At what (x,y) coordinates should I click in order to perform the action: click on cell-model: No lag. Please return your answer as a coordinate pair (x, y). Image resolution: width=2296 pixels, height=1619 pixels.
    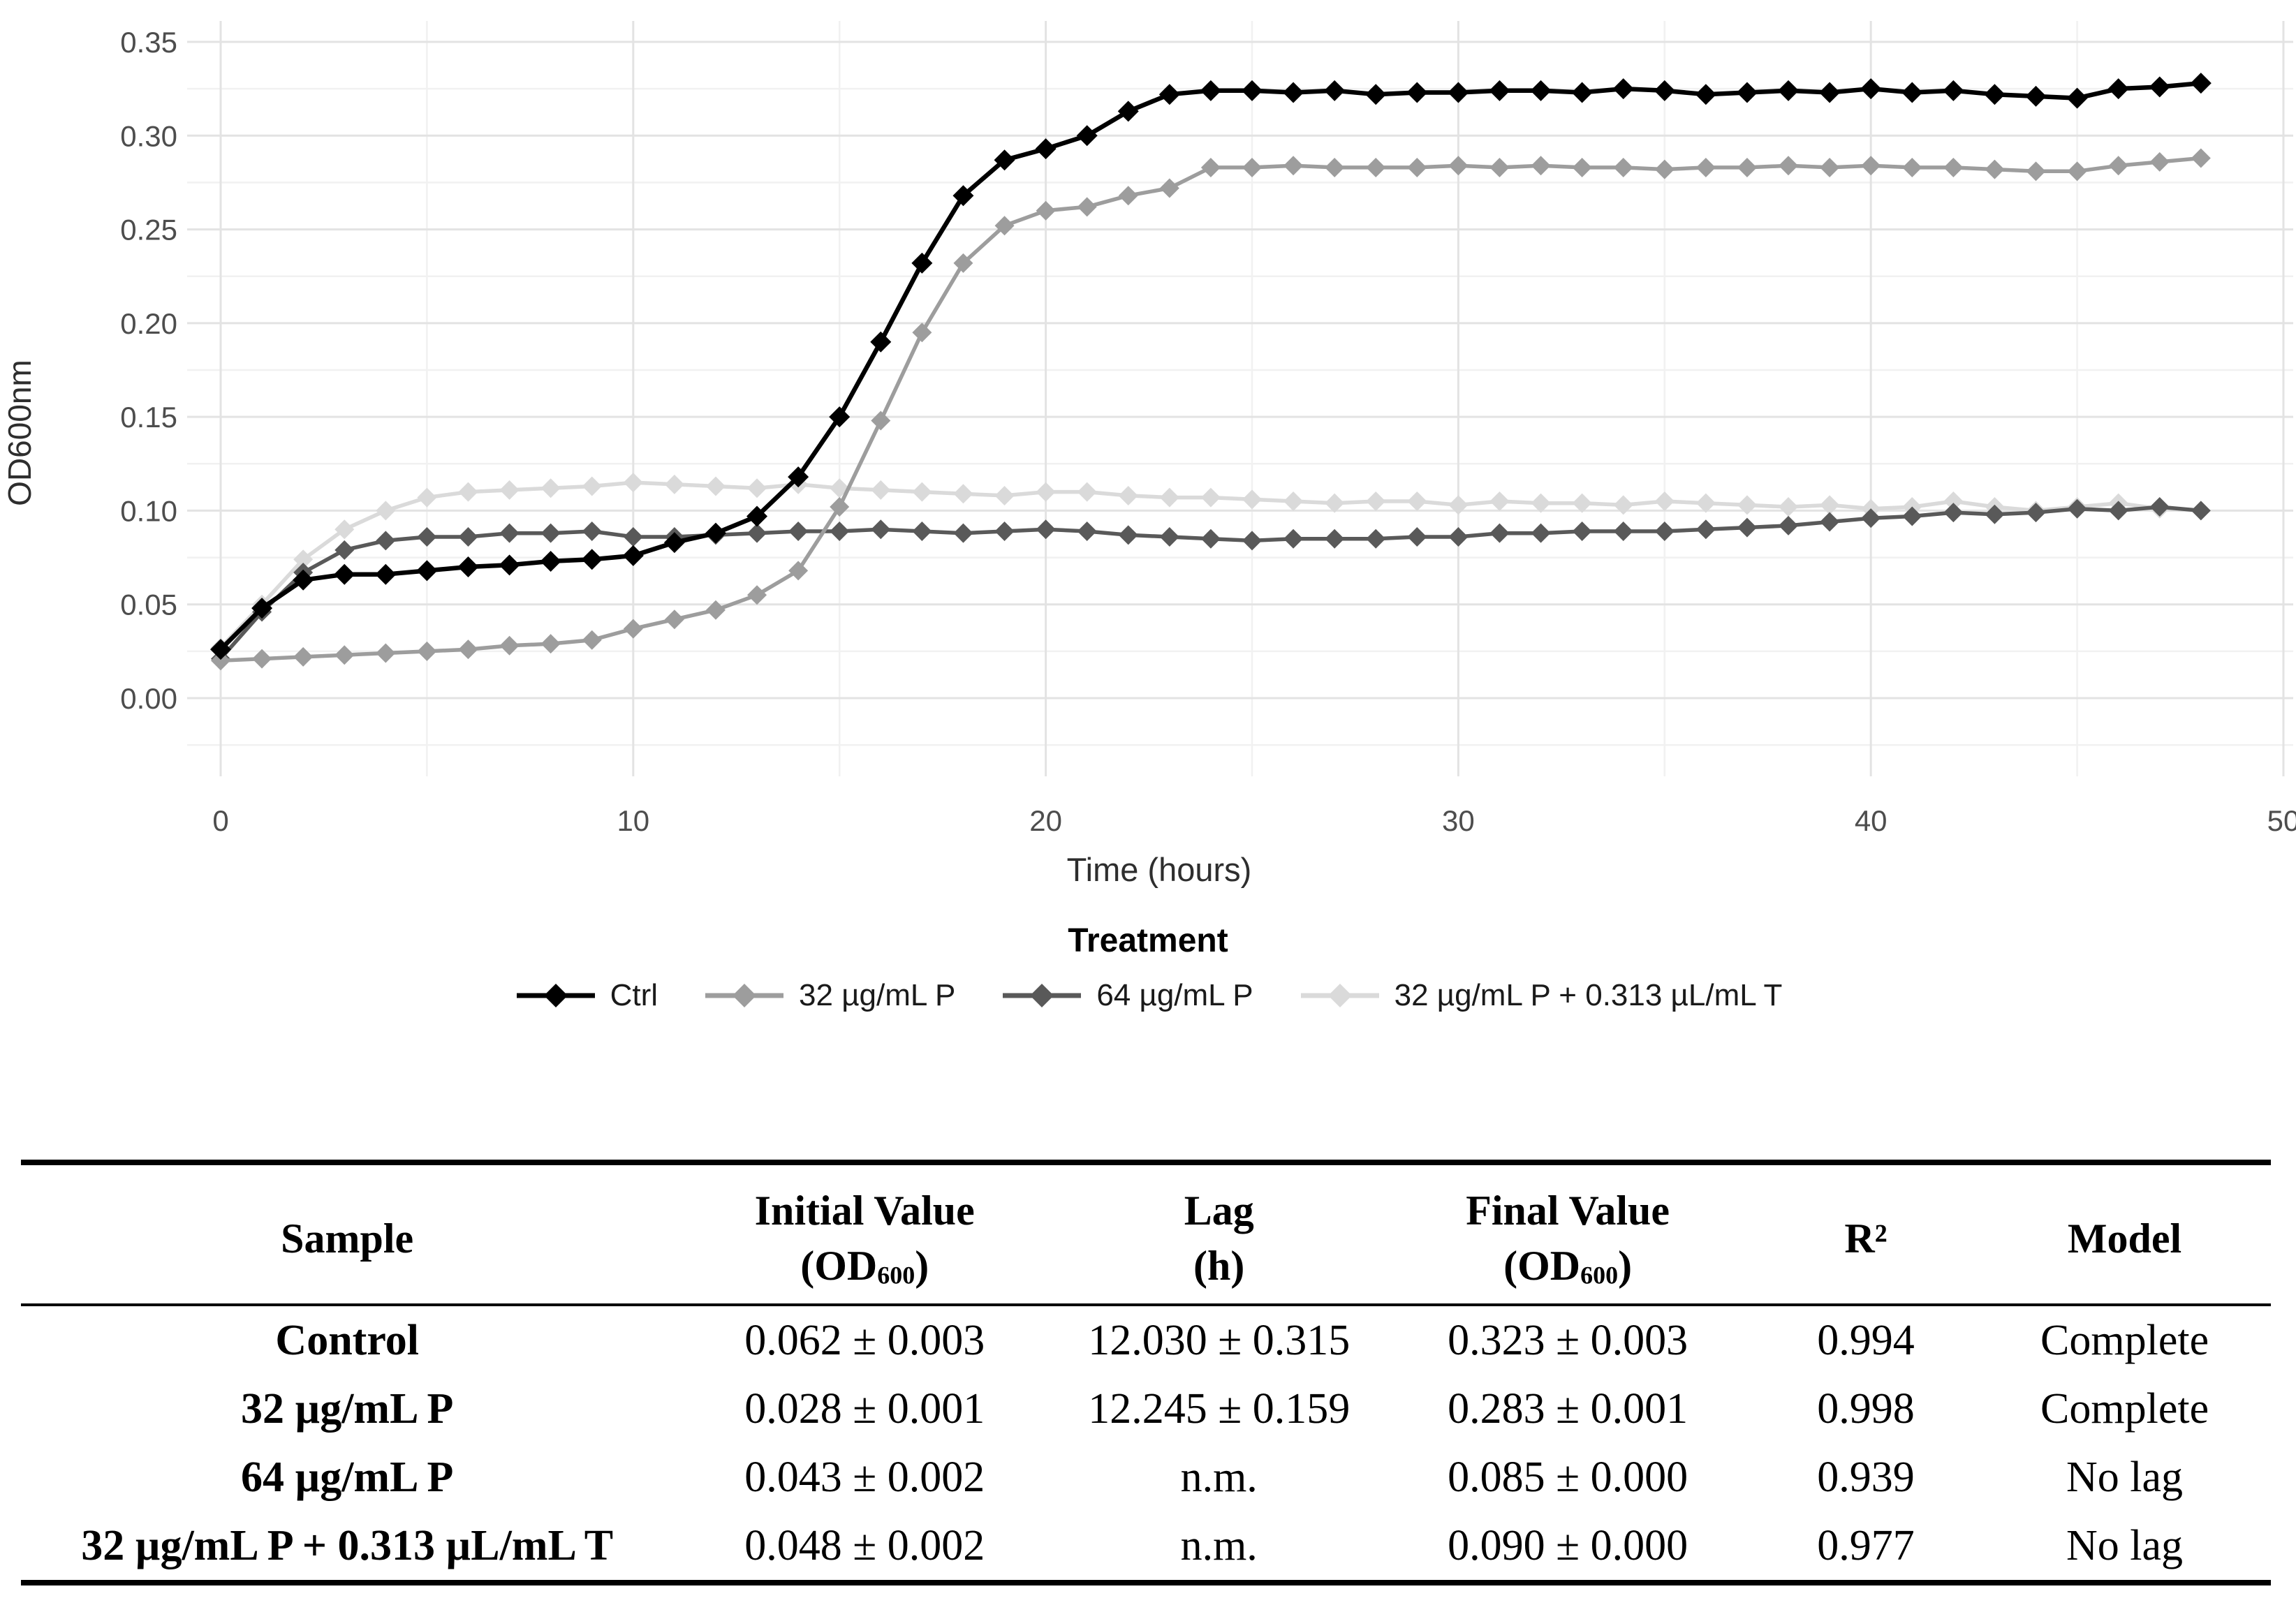
    Looking at the image, I should click on (2125, 1546).